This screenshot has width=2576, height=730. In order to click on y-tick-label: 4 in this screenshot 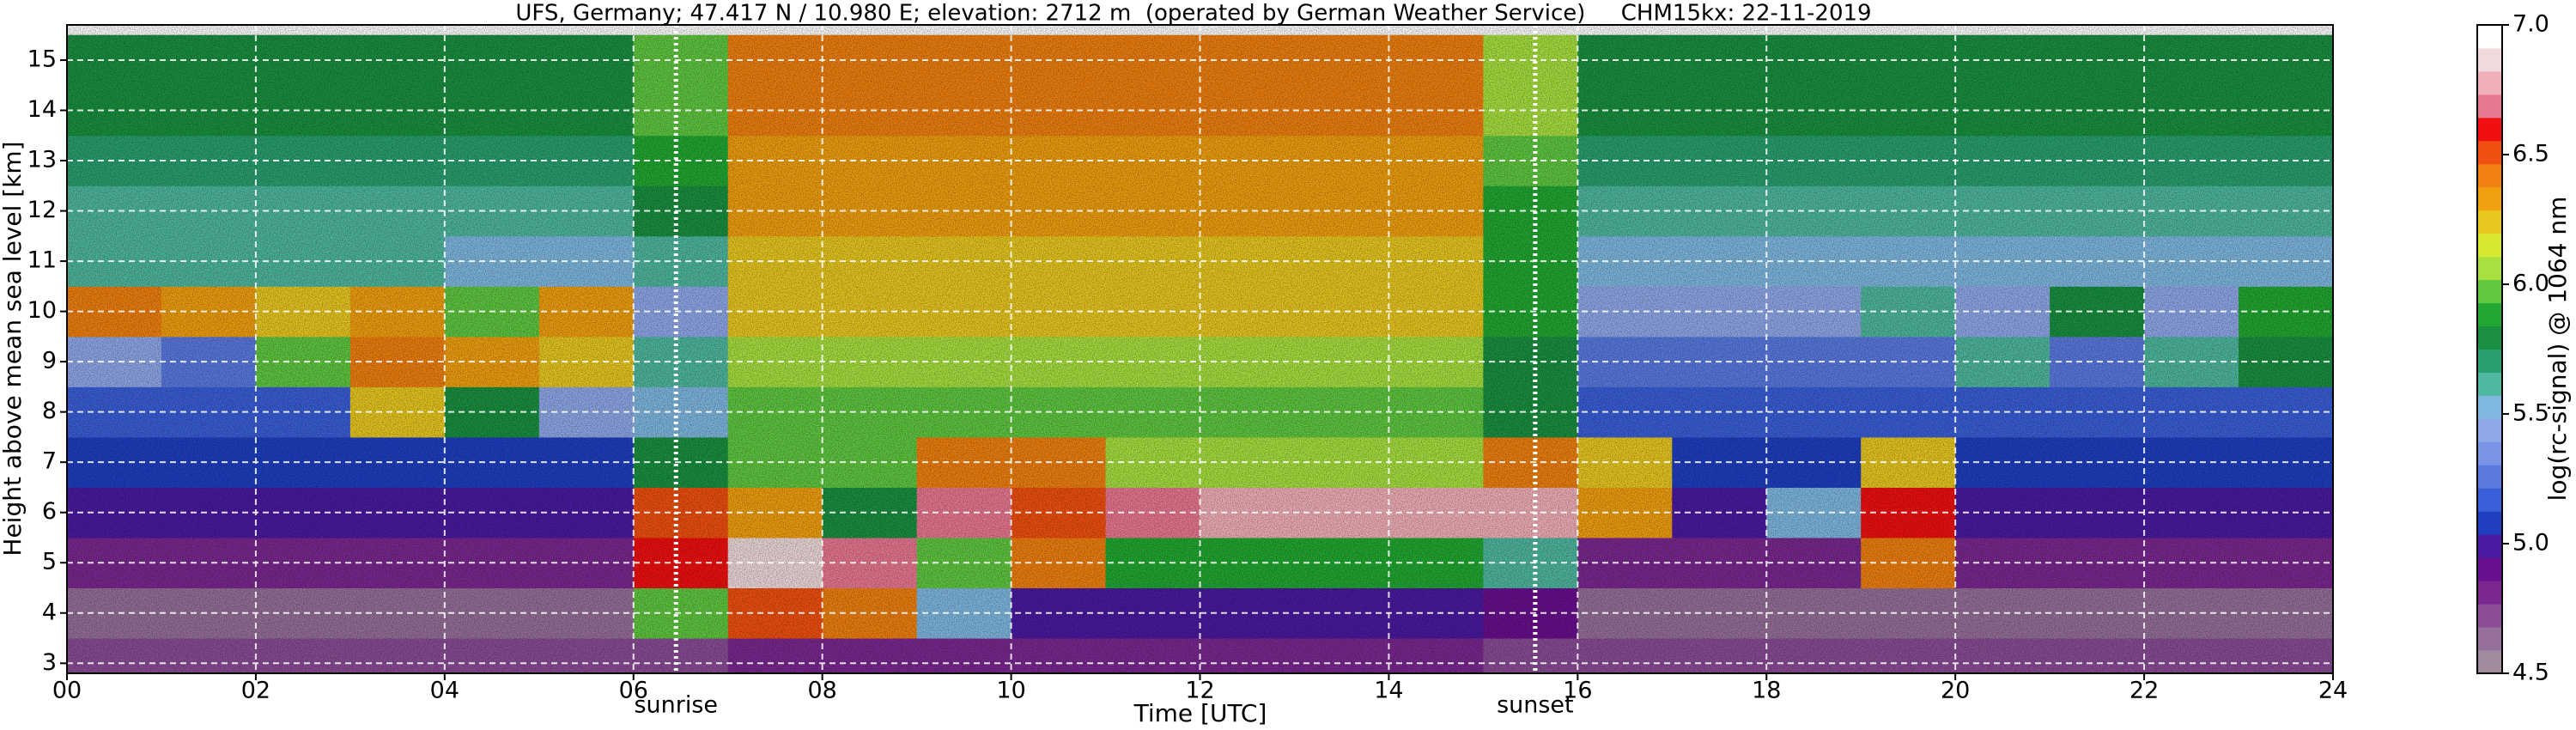, I will do `click(49, 612)`.